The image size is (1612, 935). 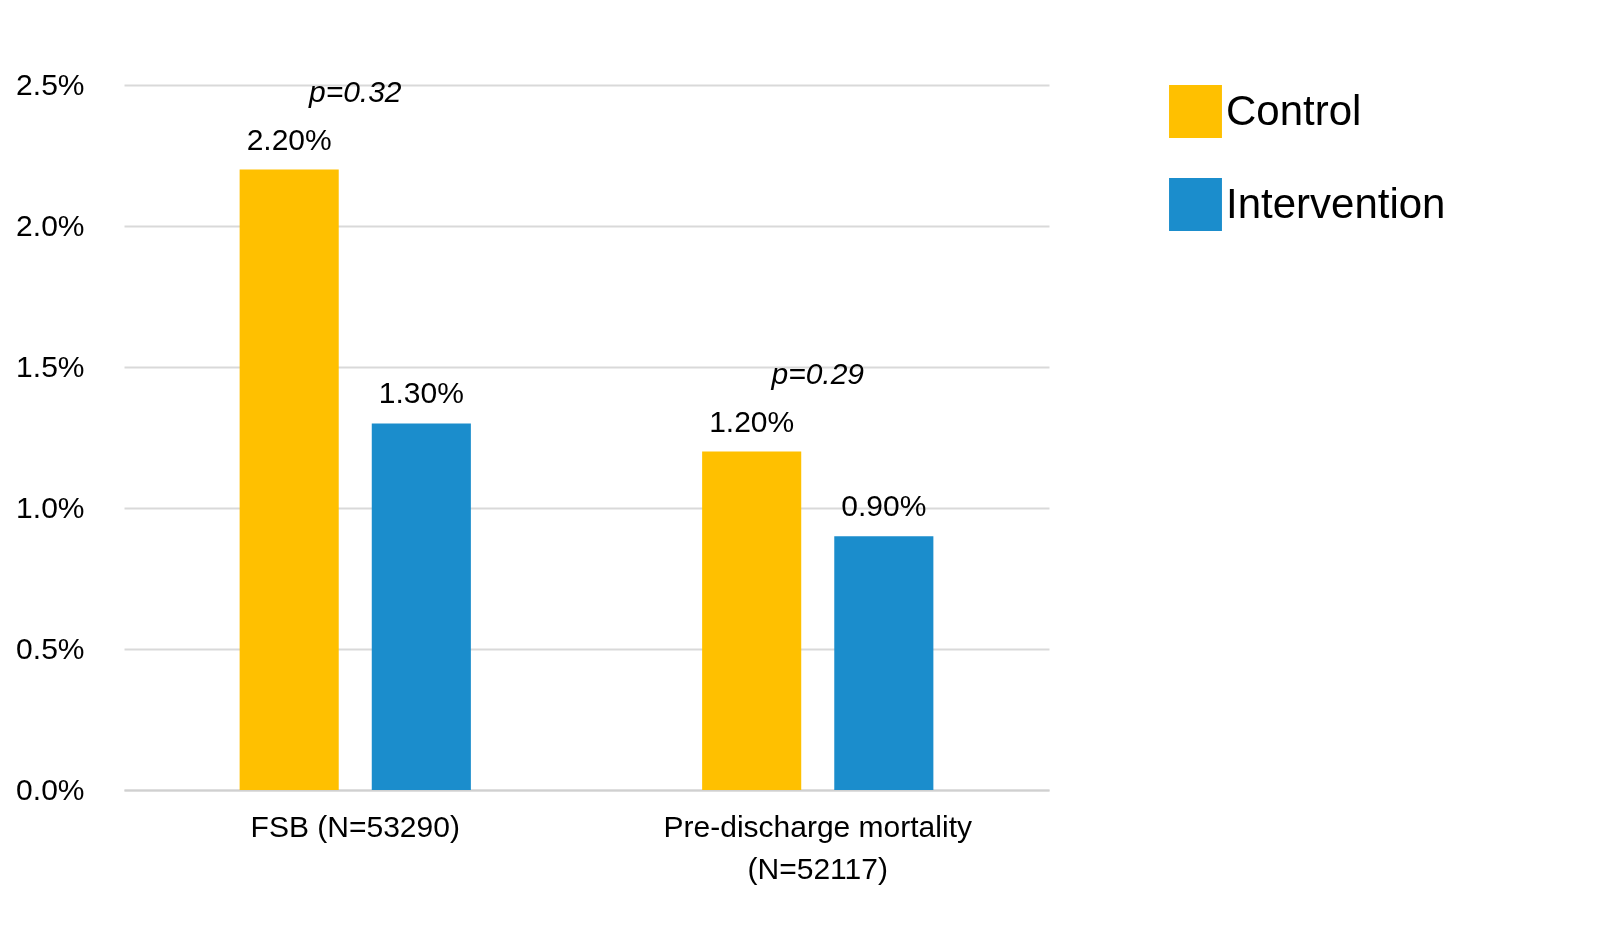 I want to click on data-label: 2.20%, so click(x=289, y=139).